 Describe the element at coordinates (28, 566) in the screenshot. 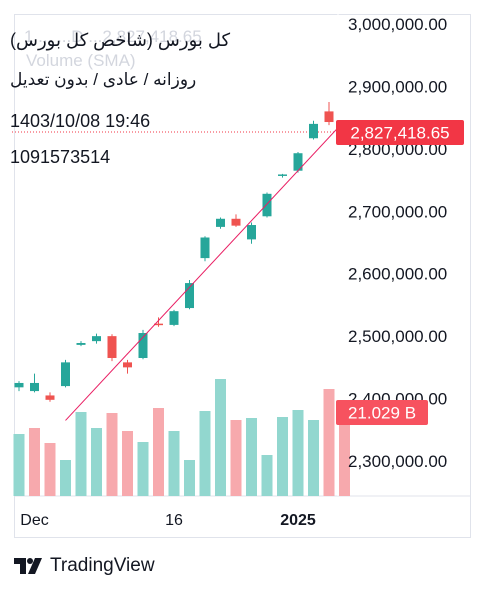

I see `tradingview-logo-icon` at that location.